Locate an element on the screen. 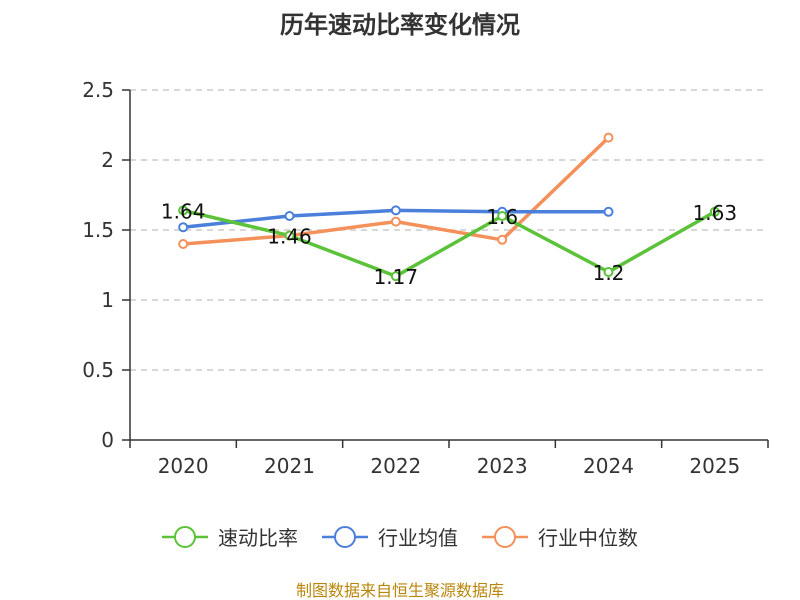 The width and height of the screenshot is (800, 600). y-tick-label: 0 is located at coordinates (107, 440).